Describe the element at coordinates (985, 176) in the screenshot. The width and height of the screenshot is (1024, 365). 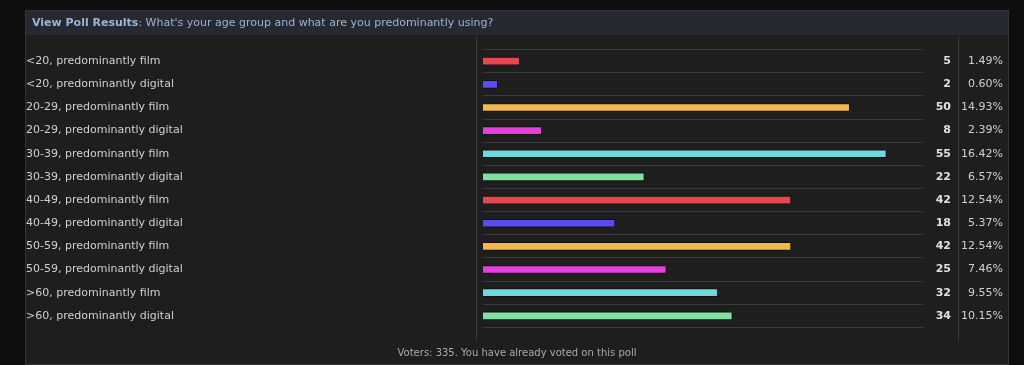
I see `text: 6.57%` at that location.